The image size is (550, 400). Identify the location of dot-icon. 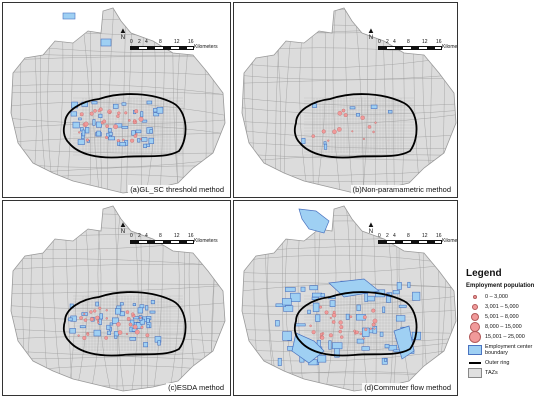
(475, 337).